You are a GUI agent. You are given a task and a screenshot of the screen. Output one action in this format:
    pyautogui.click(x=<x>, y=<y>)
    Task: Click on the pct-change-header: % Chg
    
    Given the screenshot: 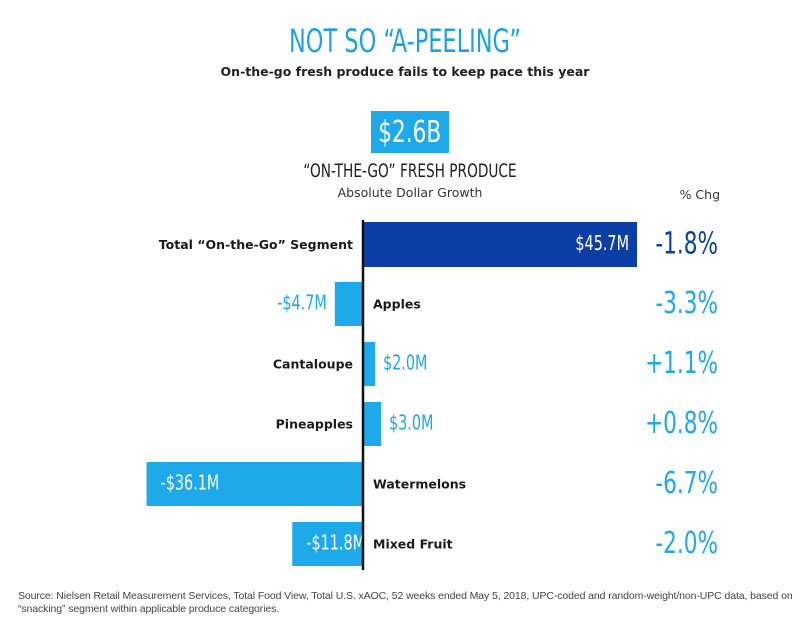 What is the action you would take?
    pyautogui.click(x=699, y=194)
    